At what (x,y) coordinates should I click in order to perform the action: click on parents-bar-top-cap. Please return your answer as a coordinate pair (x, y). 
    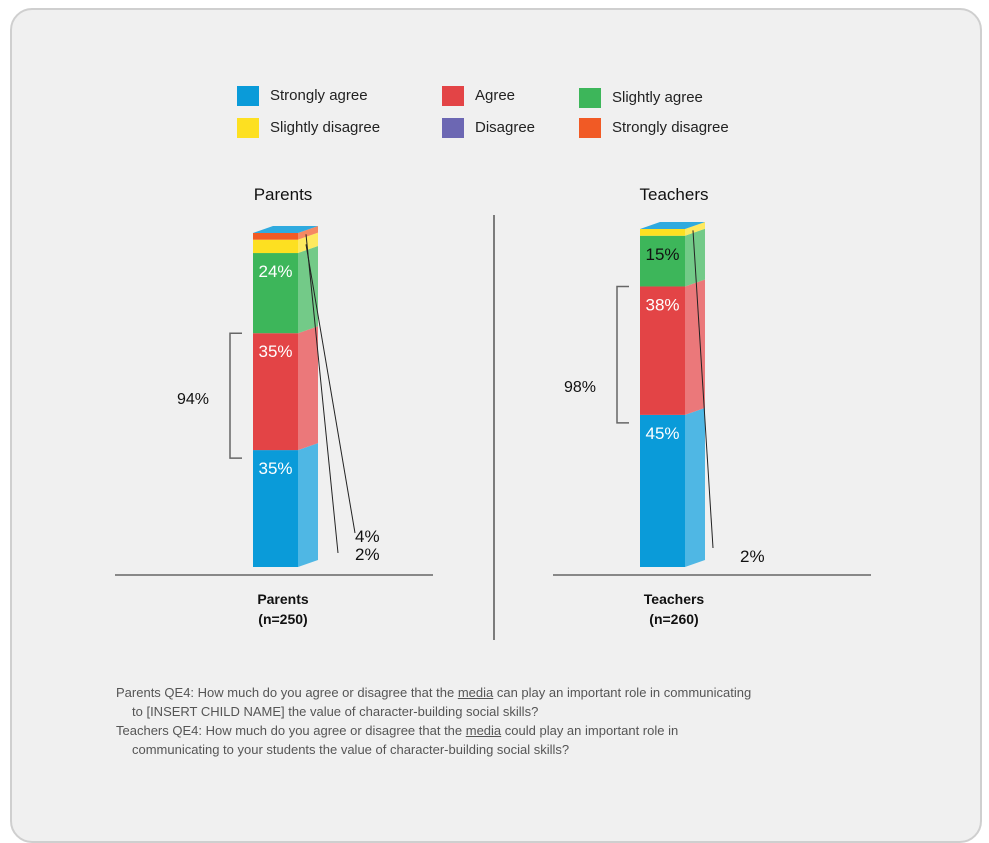
    Looking at the image, I should click on (285, 229).